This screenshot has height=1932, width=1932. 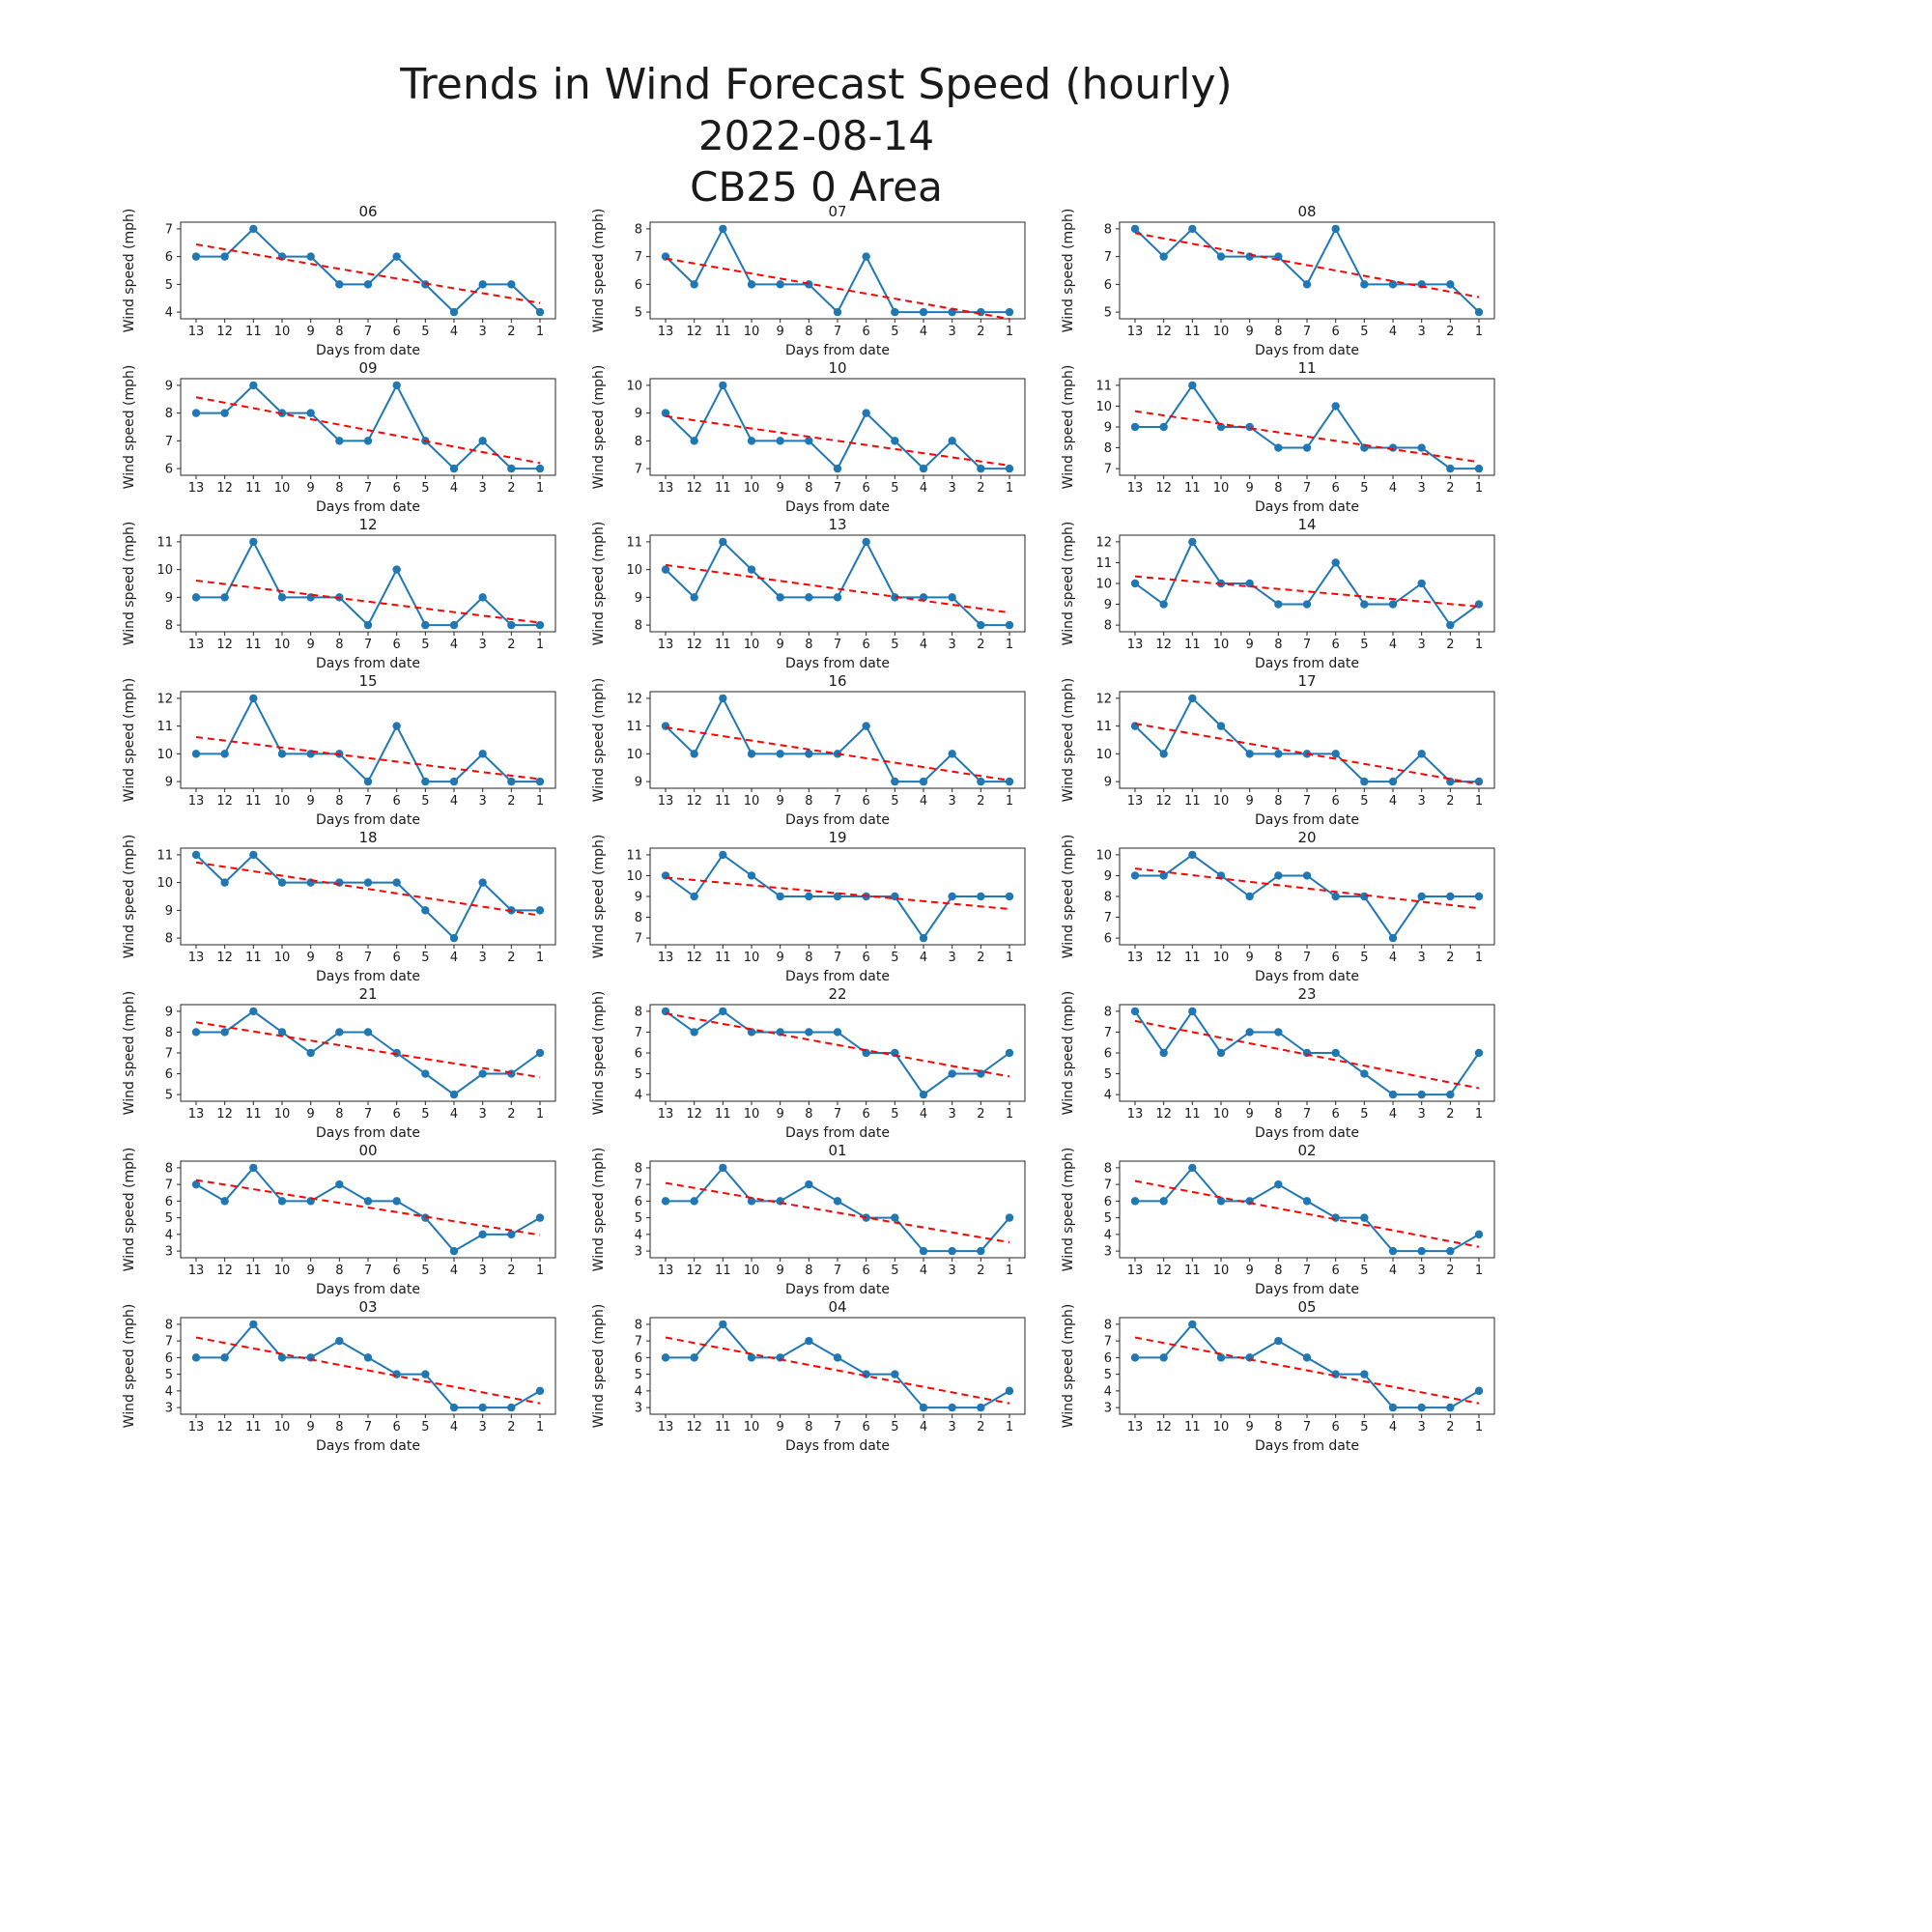 What do you see at coordinates (1103, 585) in the screenshot?
I see `y-tick-label: 10` at bounding box center [1103, 585].